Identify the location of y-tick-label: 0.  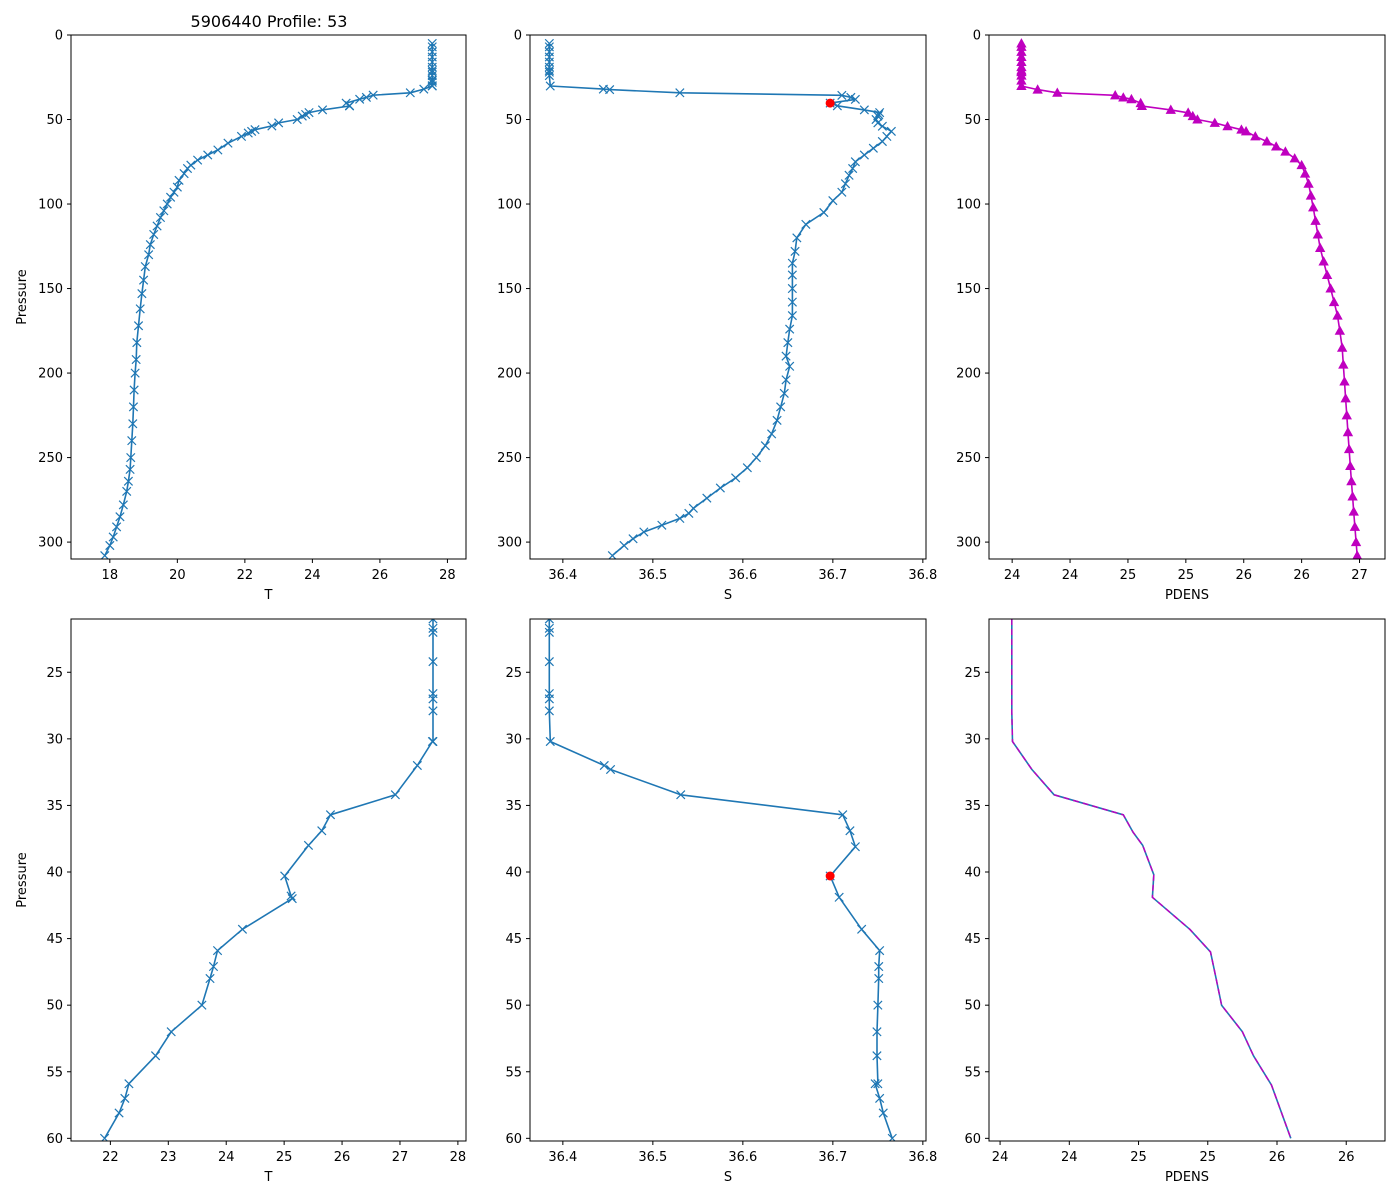
(518, 36).